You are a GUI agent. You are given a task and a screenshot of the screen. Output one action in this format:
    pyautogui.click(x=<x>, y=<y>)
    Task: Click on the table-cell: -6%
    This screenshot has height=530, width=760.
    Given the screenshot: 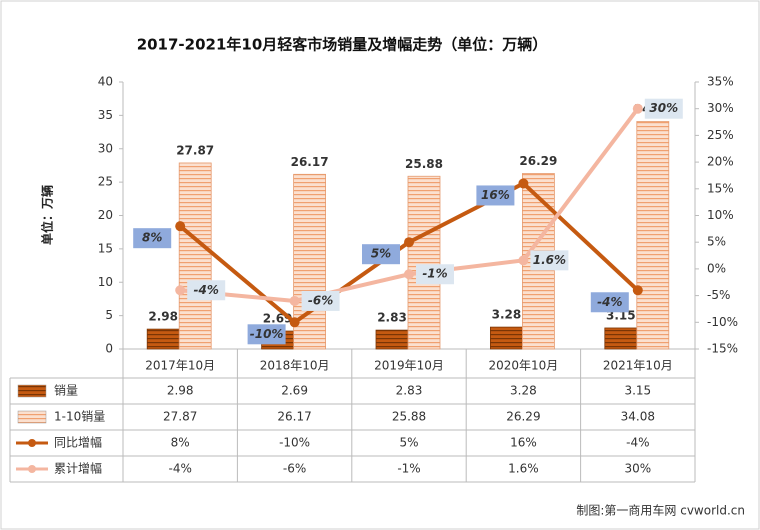 What is the action you would take?
    pyautogui.click(x=294, y=469)
    